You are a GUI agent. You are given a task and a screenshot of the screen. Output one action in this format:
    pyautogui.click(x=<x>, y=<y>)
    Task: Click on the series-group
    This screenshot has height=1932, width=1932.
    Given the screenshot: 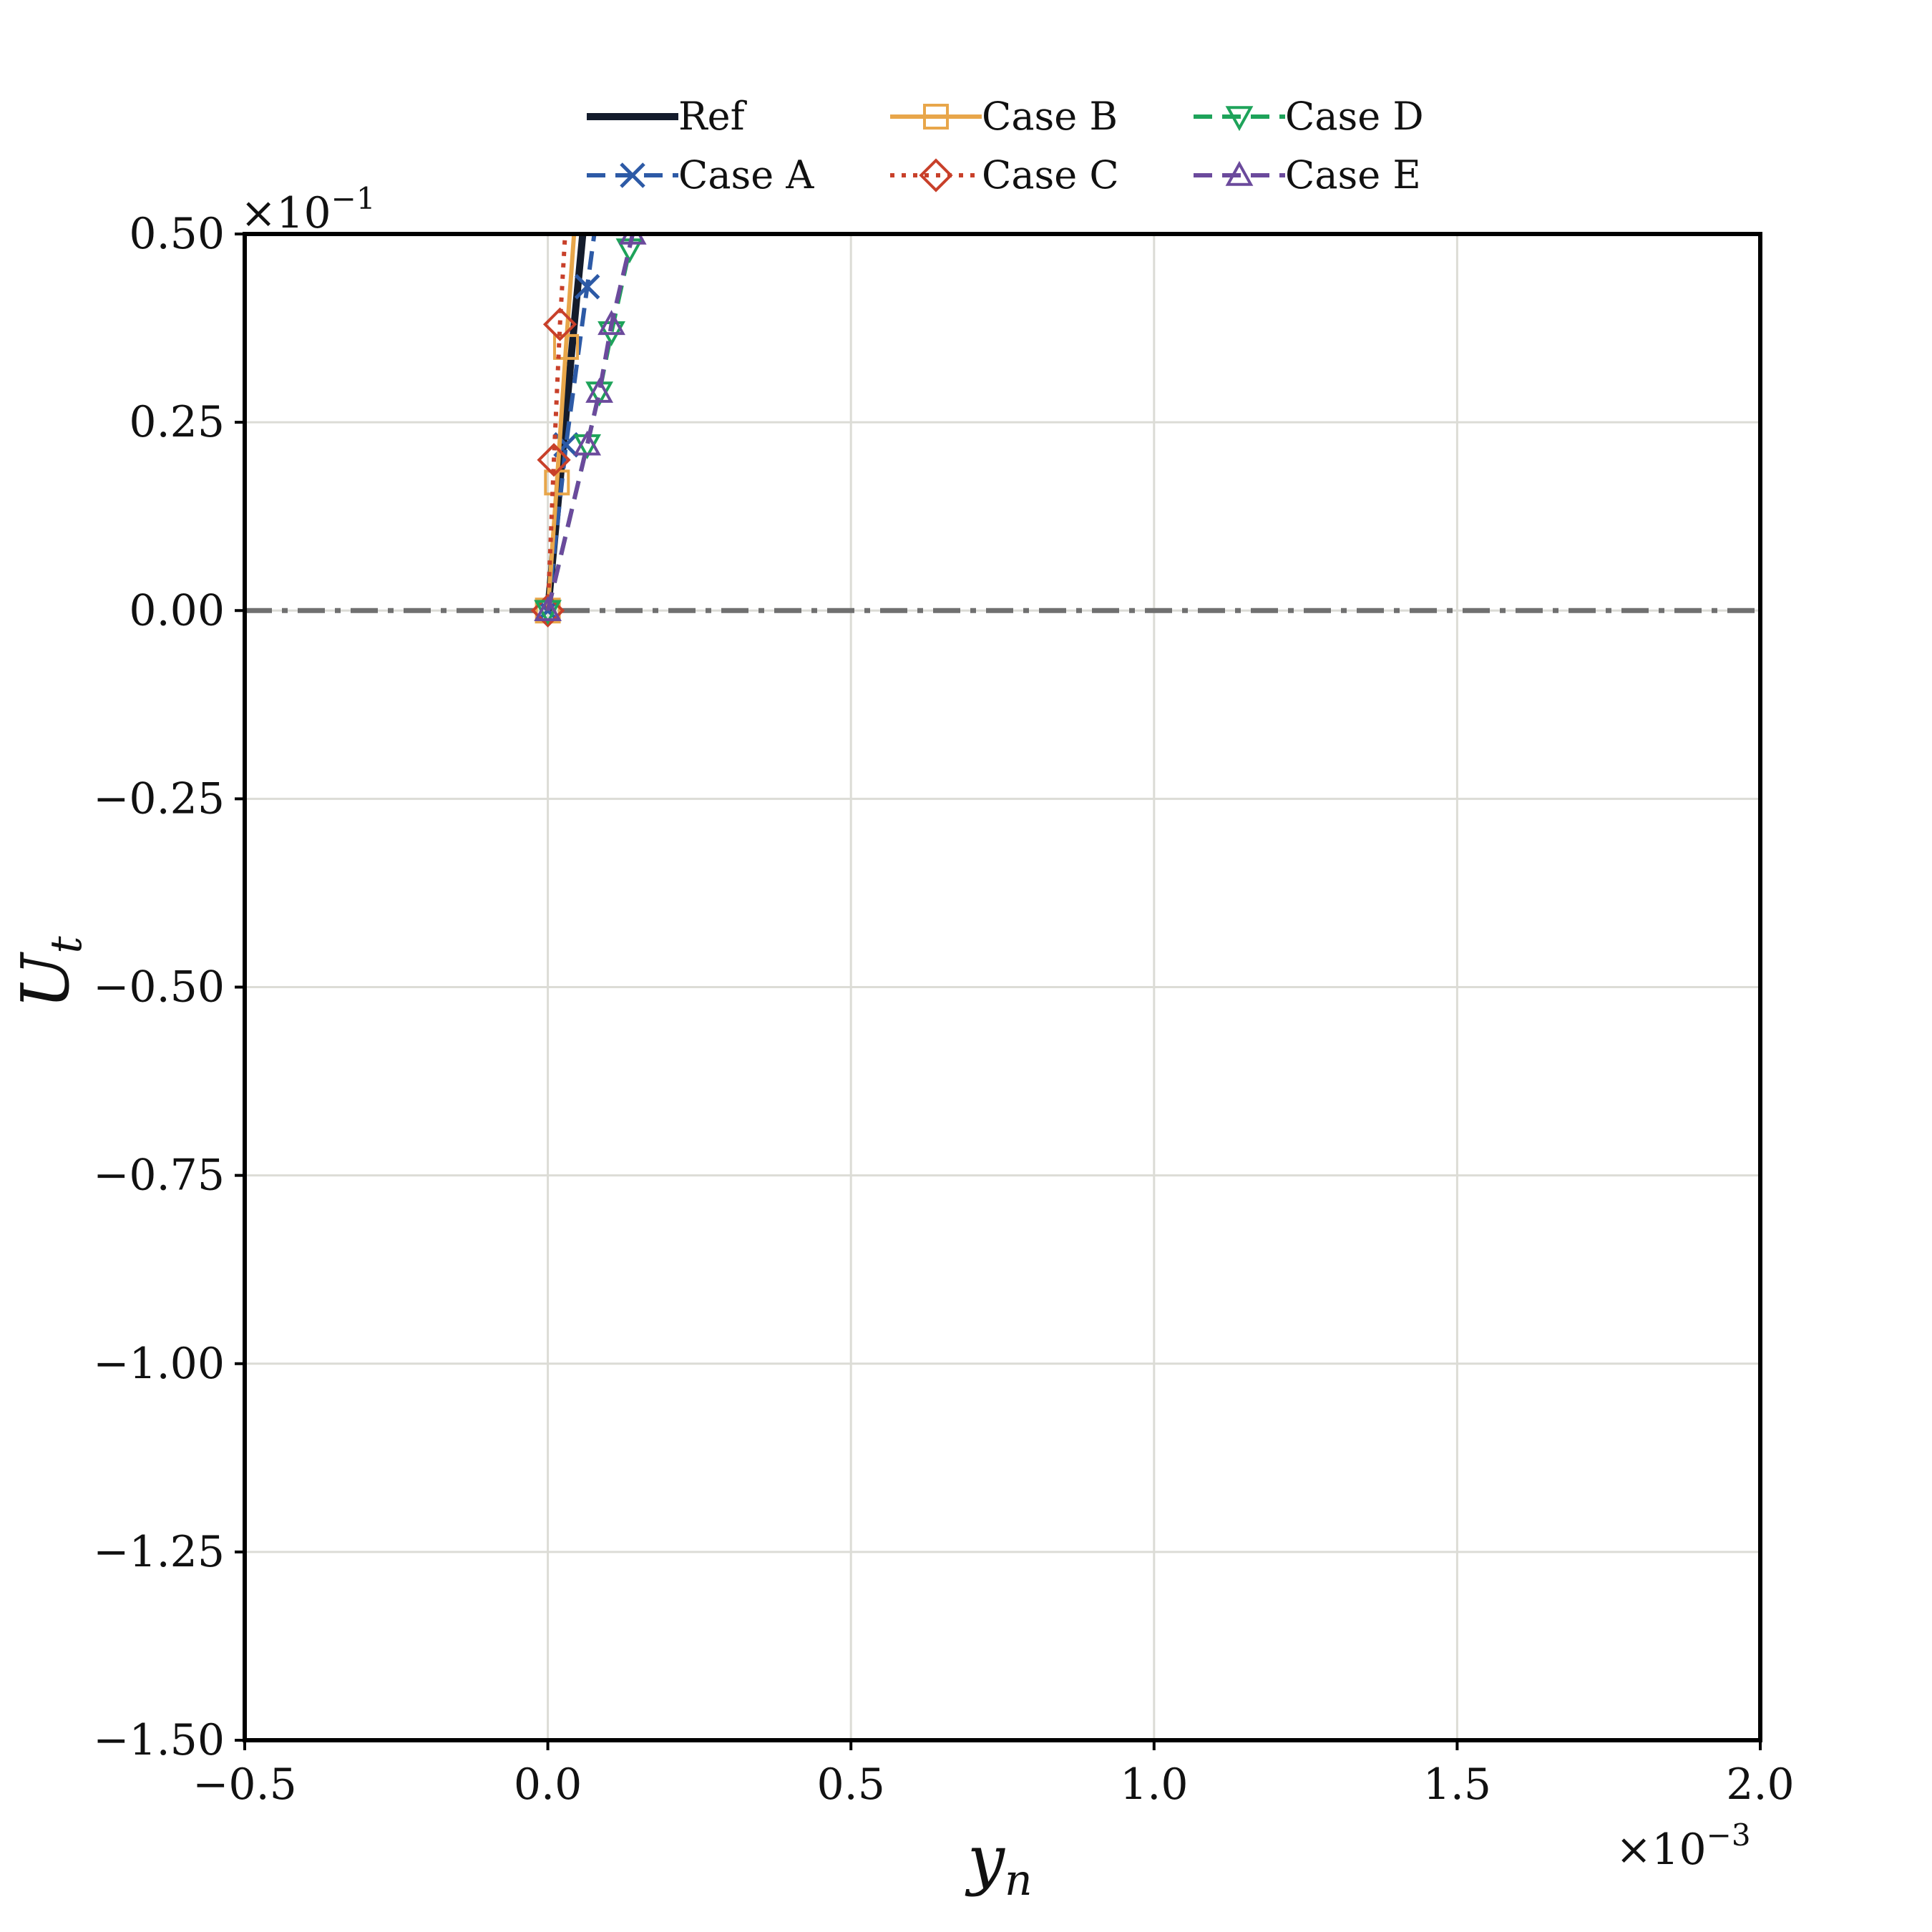 What is the action you would take?
    pyautogui.click(x=588, y=431)
    